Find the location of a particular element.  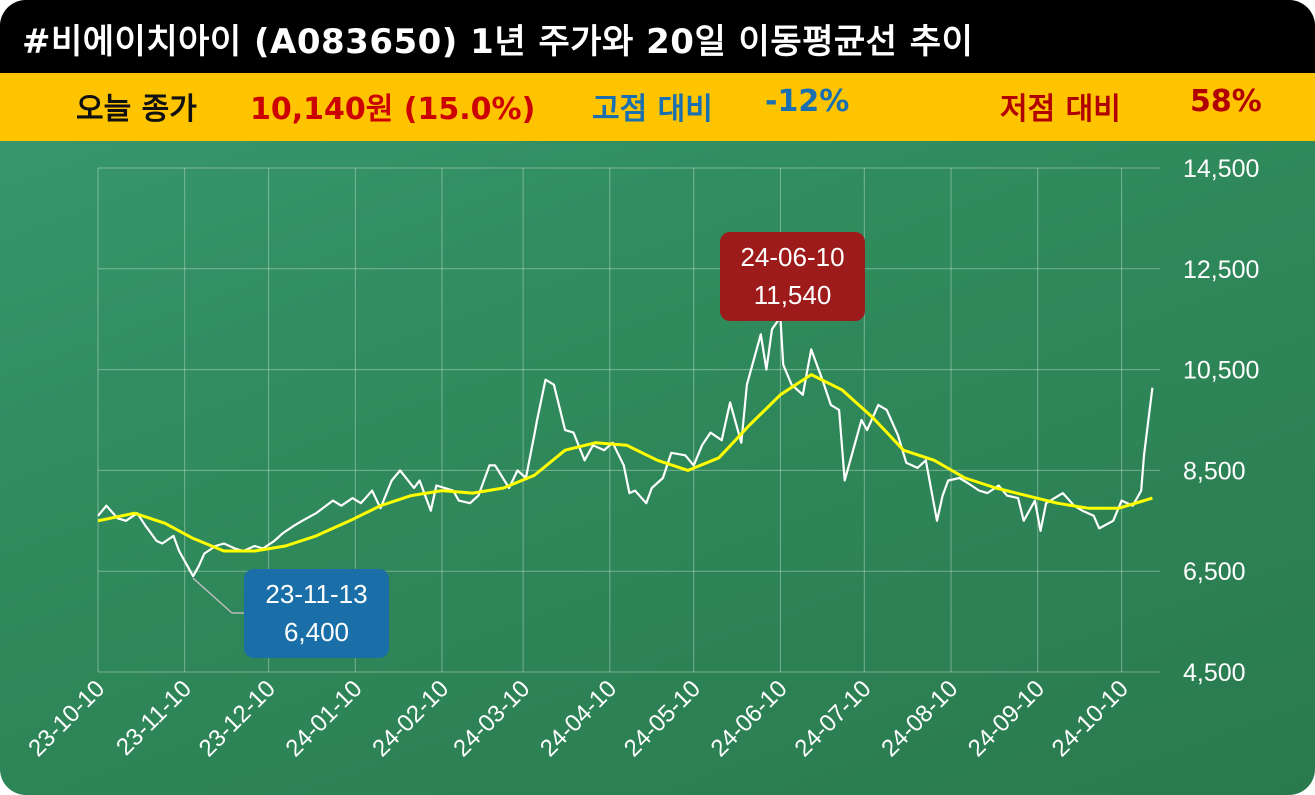

x-tick-label: 23-11-10 is located at coordinates (154, 718).